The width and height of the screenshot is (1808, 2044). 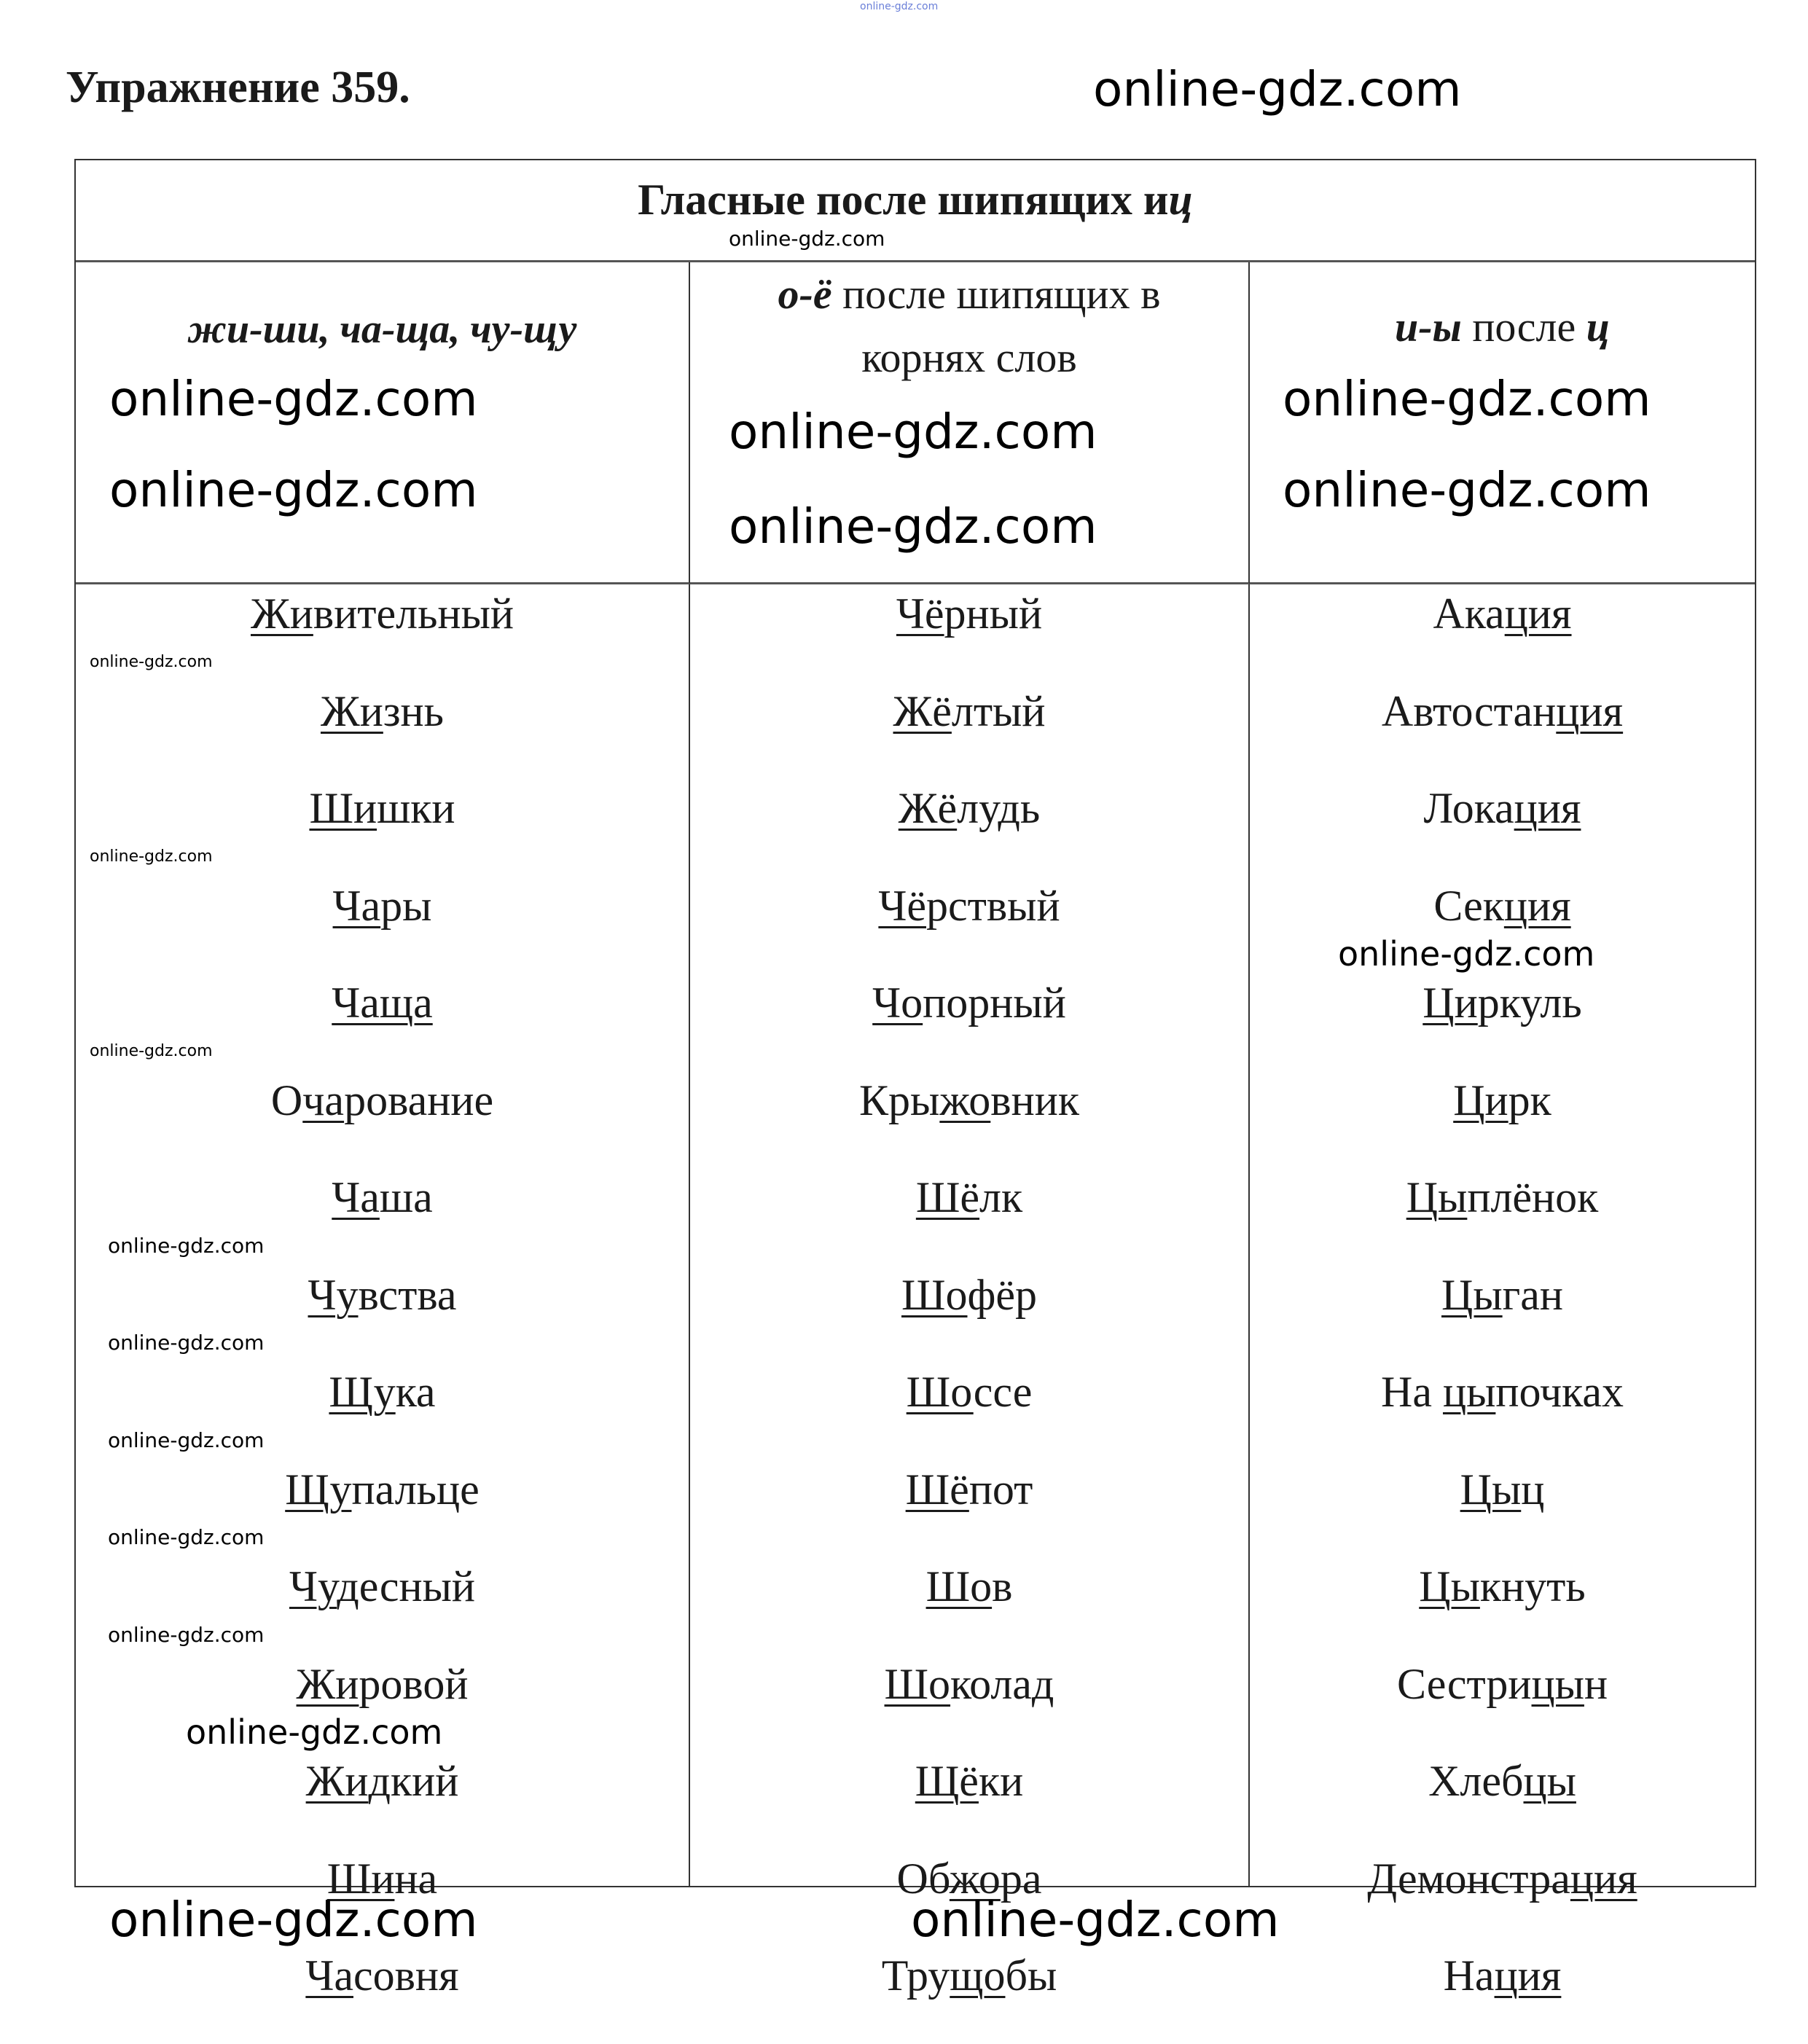 I want to click on word-item: Секция, so click(x=1502, y=926).